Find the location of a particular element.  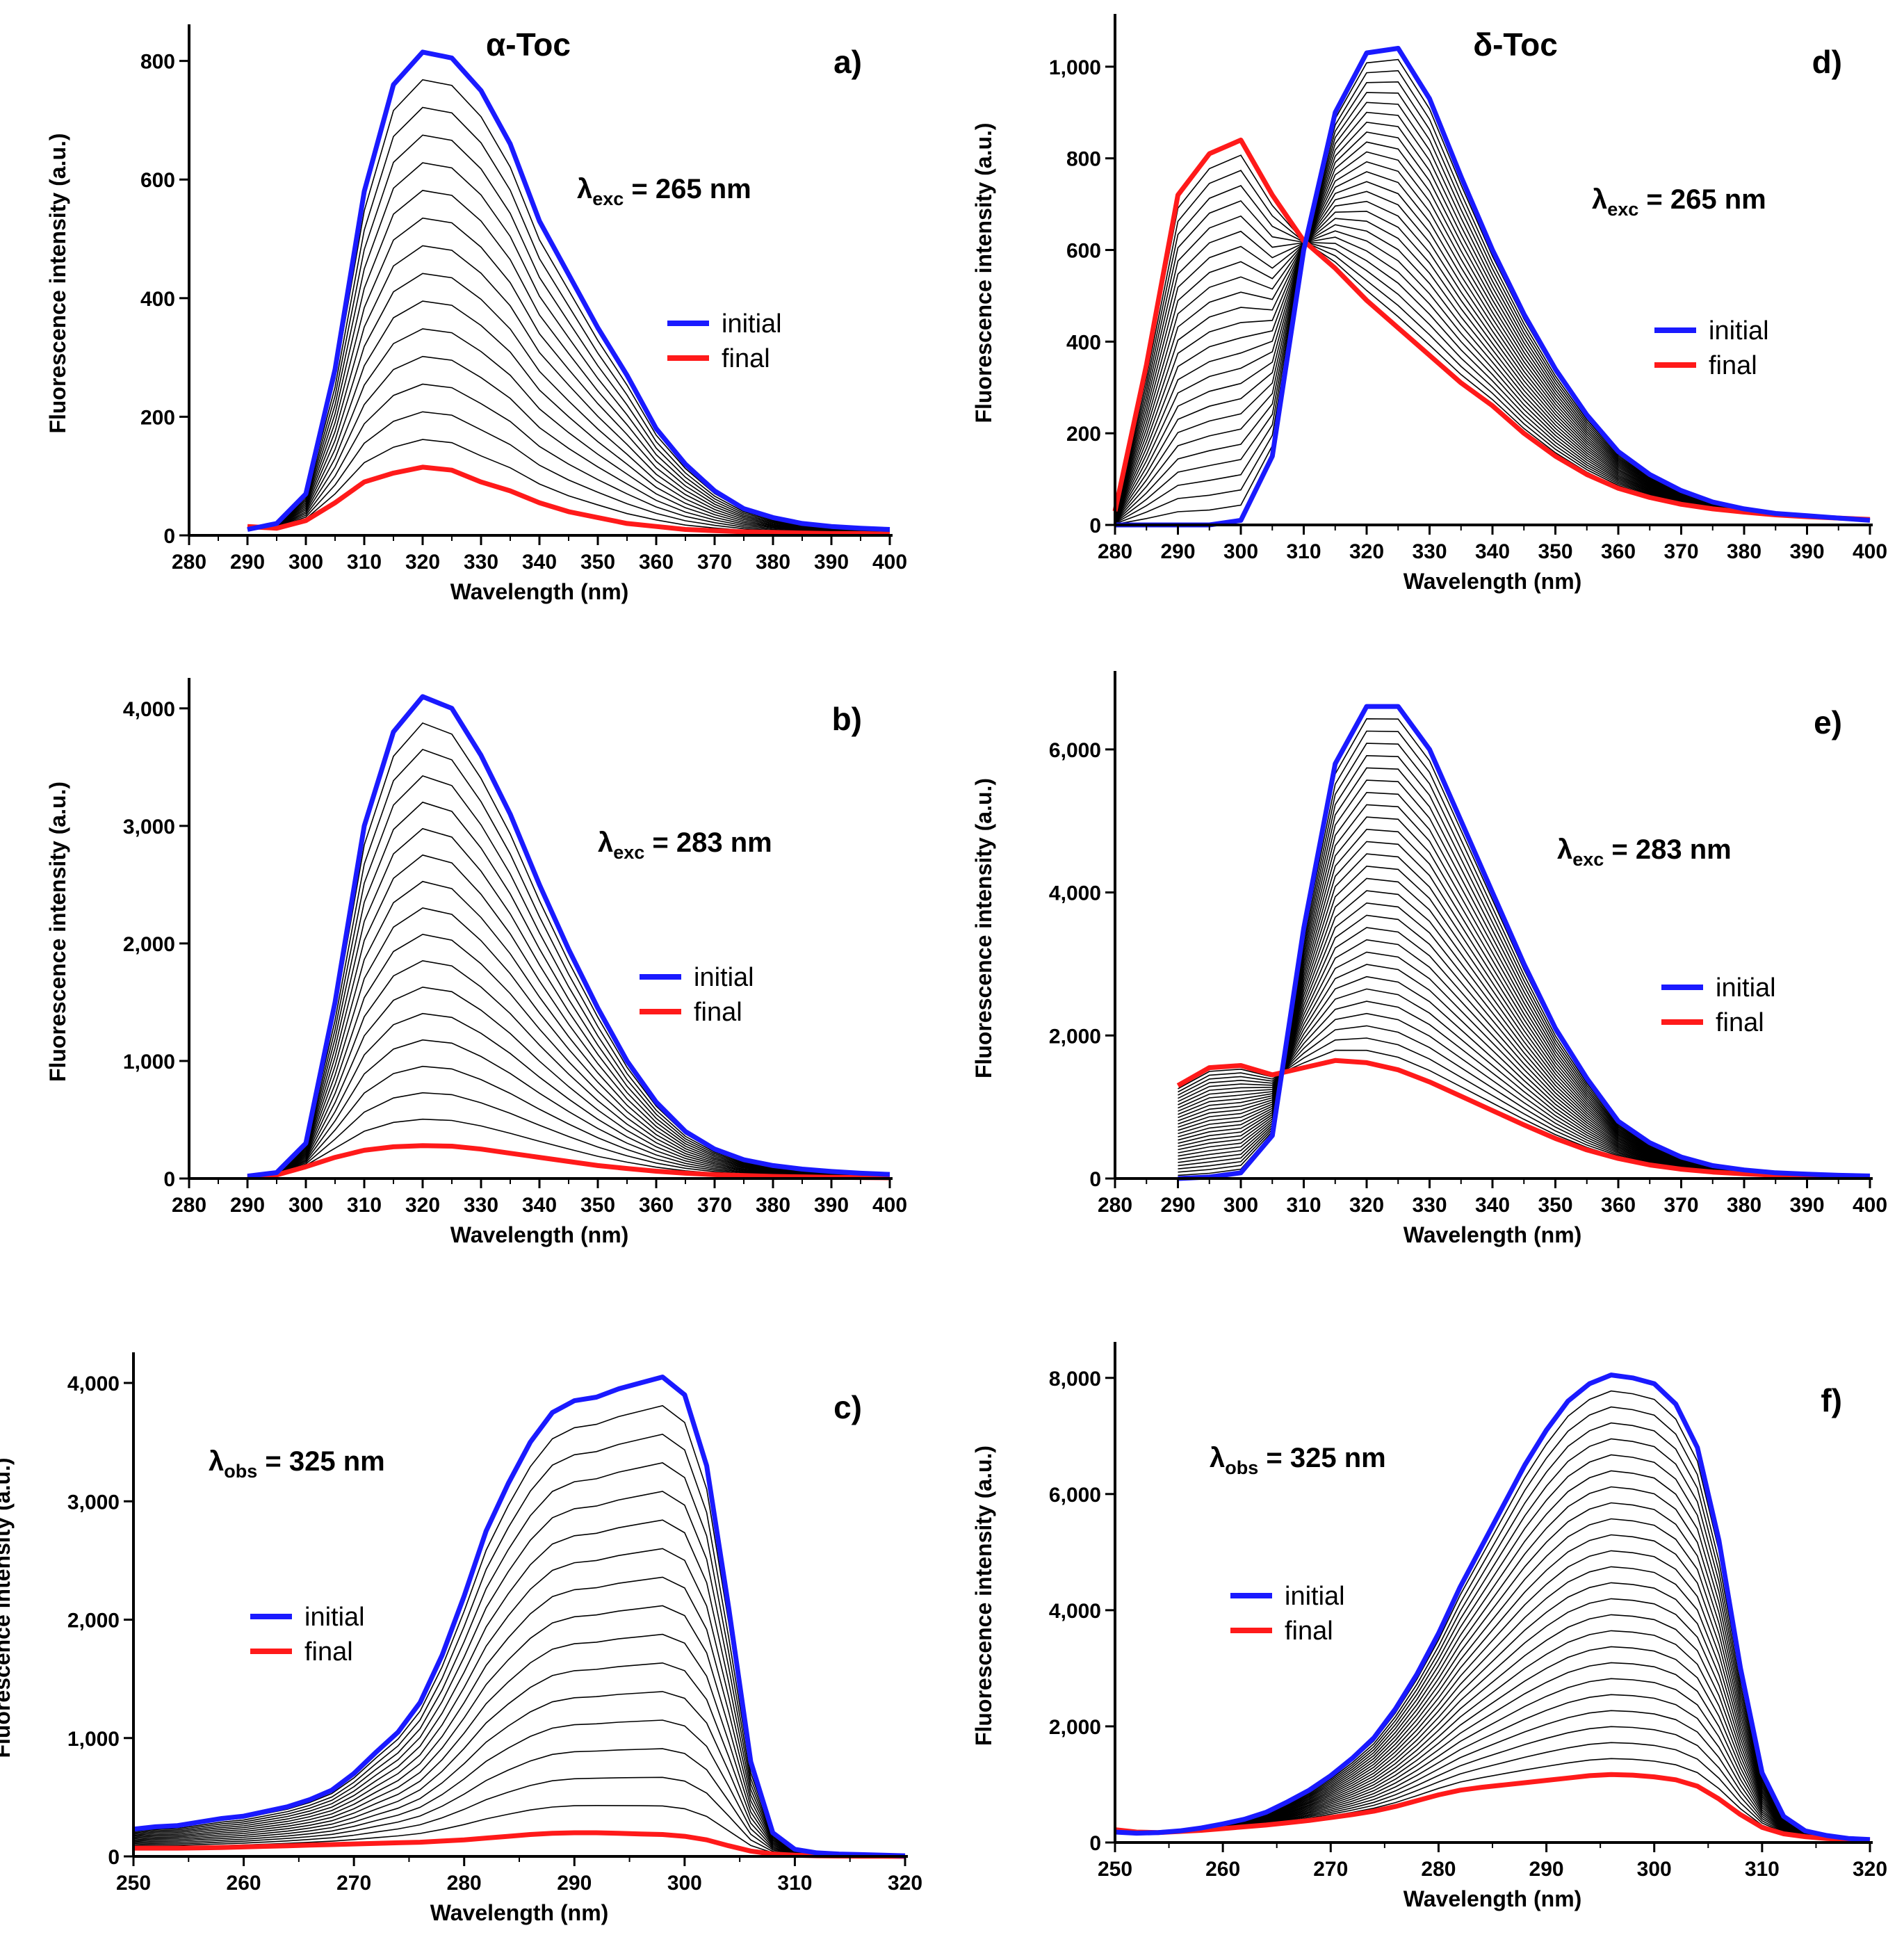

legend-label-final: final is located at coordinates (1309, 1632).